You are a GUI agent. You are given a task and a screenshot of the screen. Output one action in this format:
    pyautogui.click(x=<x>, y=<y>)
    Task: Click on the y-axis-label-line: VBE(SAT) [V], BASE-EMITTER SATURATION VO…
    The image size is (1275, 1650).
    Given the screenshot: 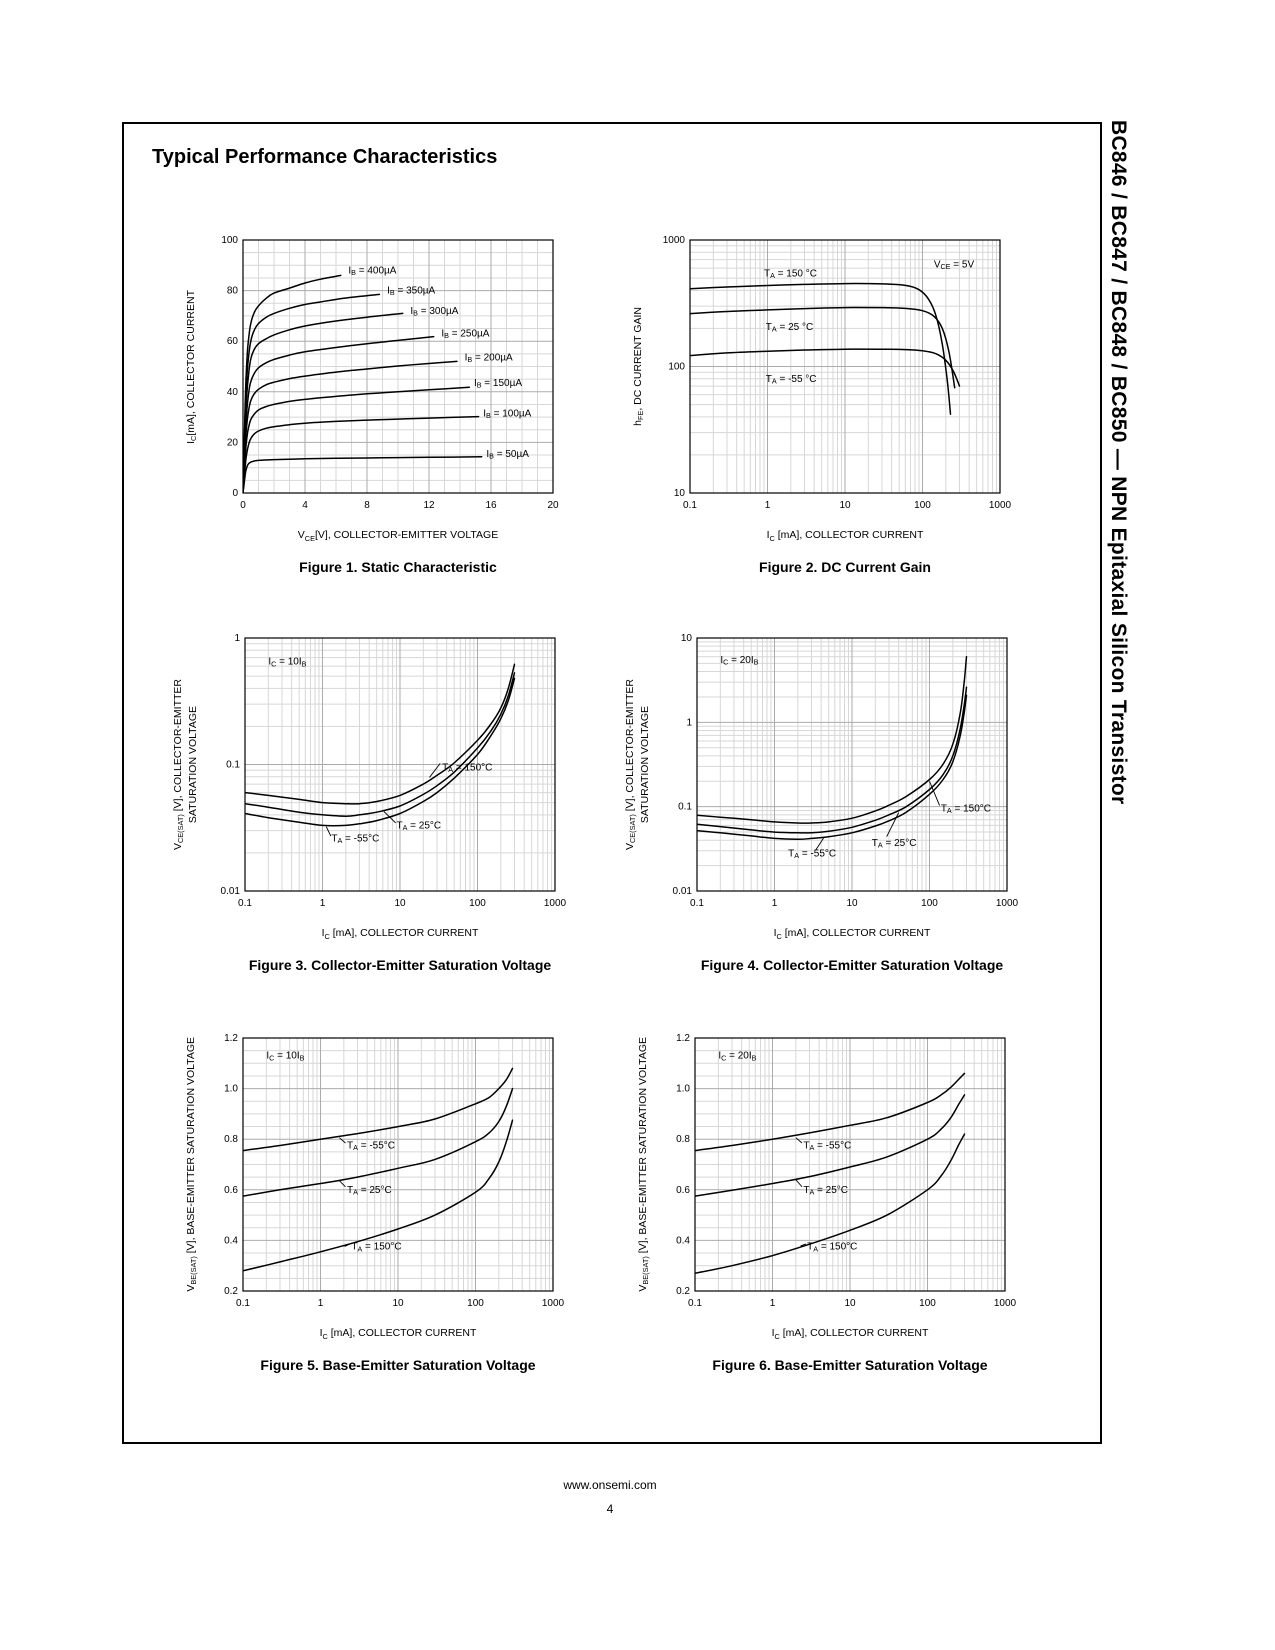 What is the action you would take?
    pyautogui.click(x=643, y=1164)
    